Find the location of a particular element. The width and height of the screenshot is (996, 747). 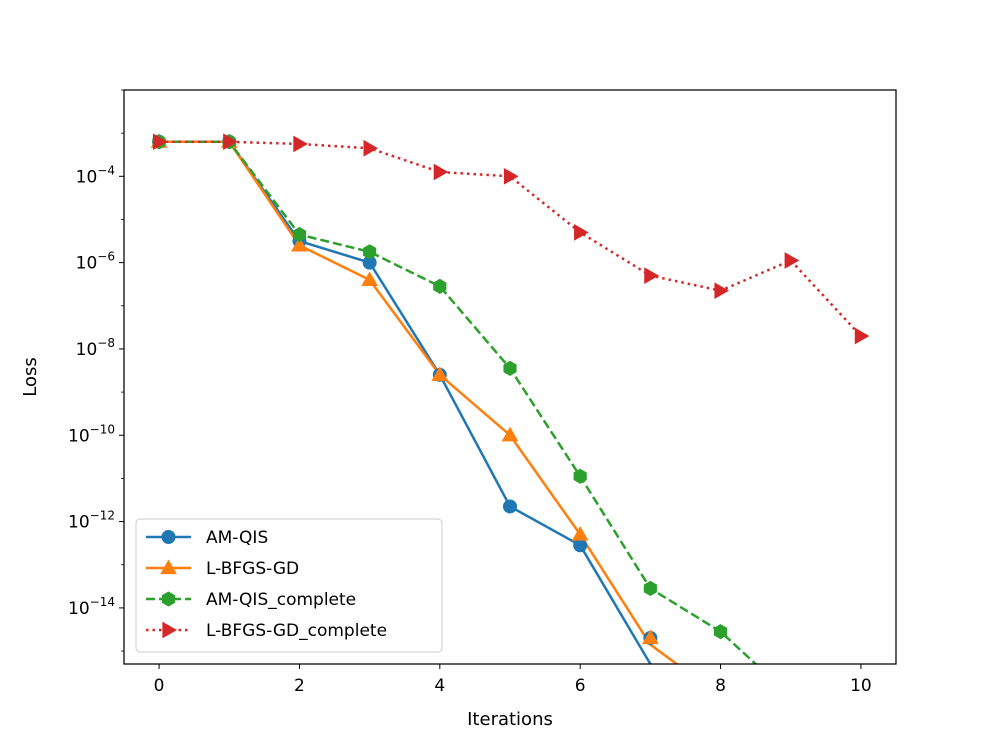

y-tick-label: 10⁻⁶ is located at coordinates (95, 262).